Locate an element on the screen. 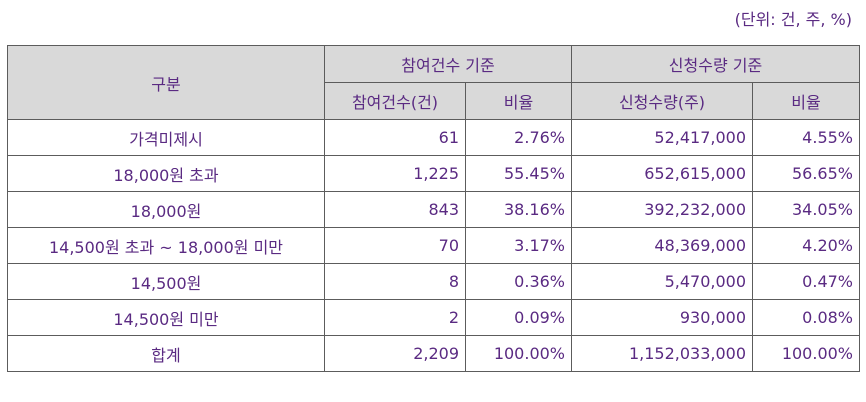  row-subscription-ratio: 4.55% is located at coordinates (806, 137).